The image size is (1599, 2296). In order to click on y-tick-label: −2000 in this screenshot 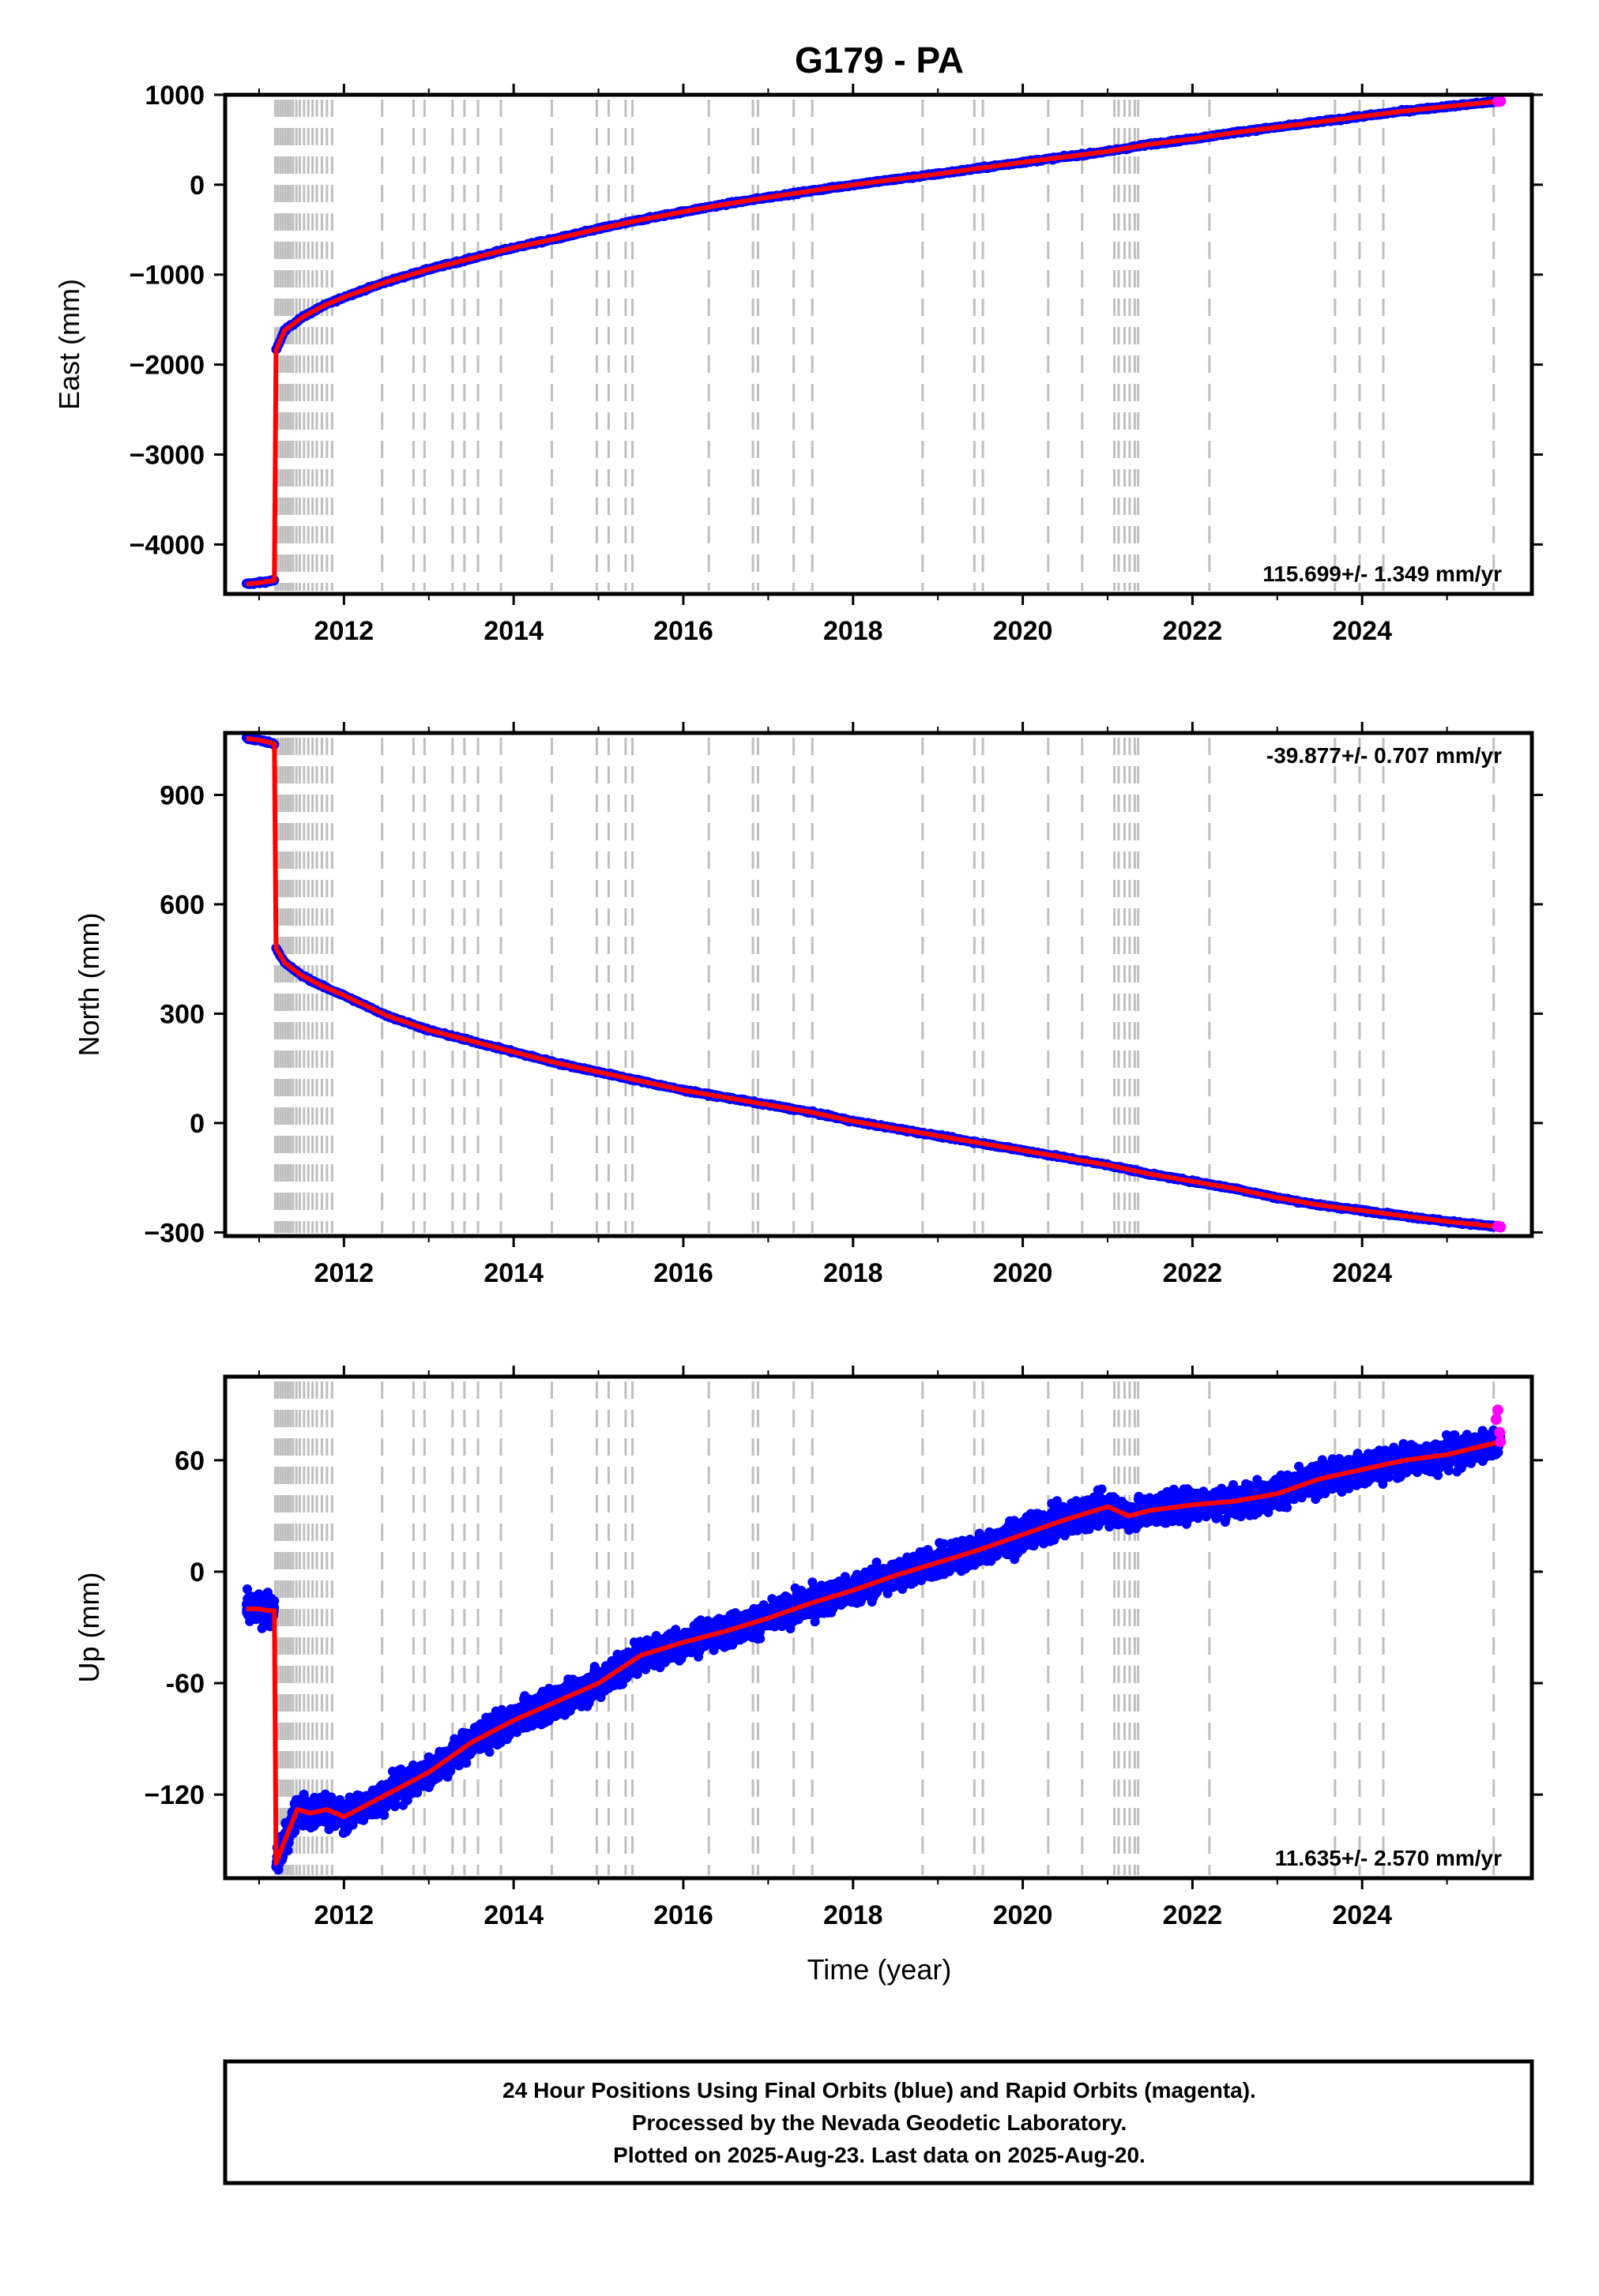, I will do `click(168, 366)`.